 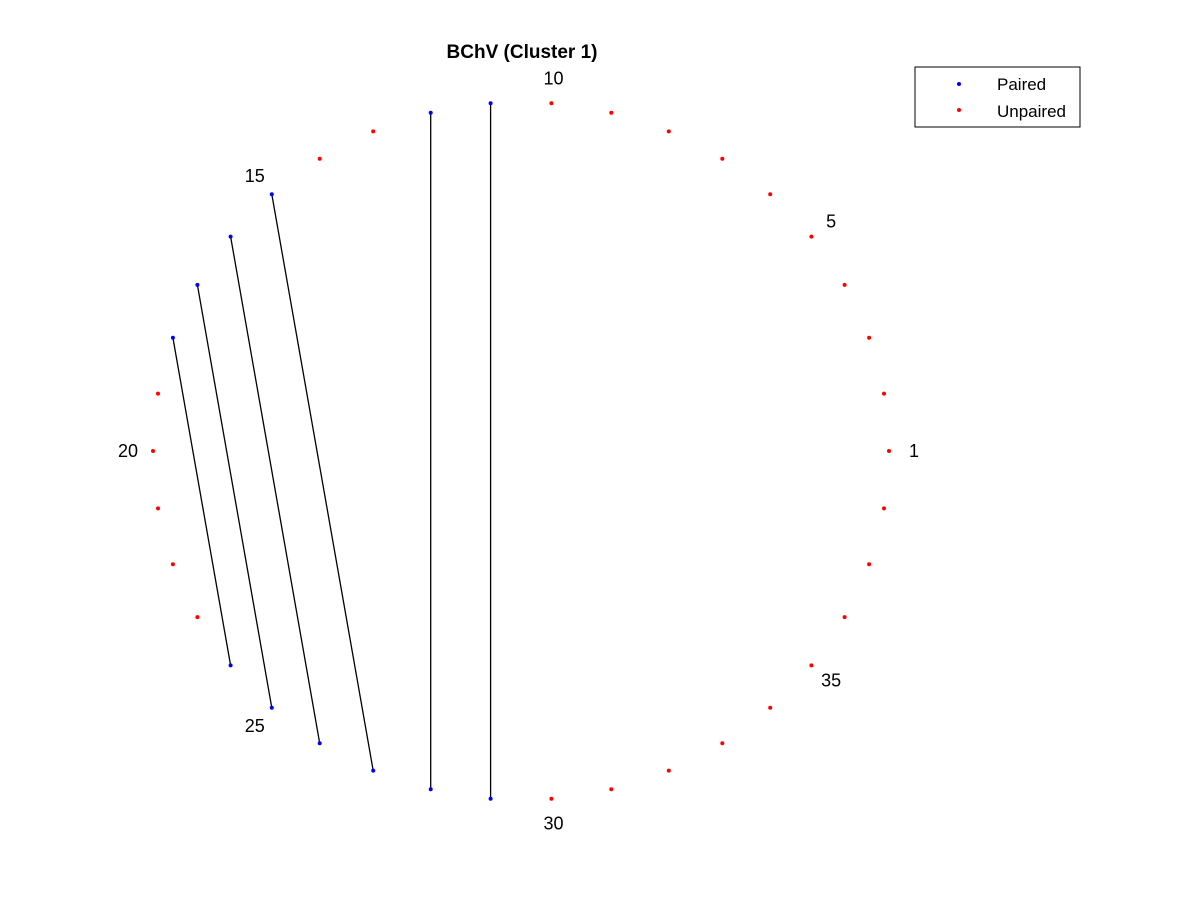 I want to click on legend: Paired Unpaired, so click(x=997, y=97).